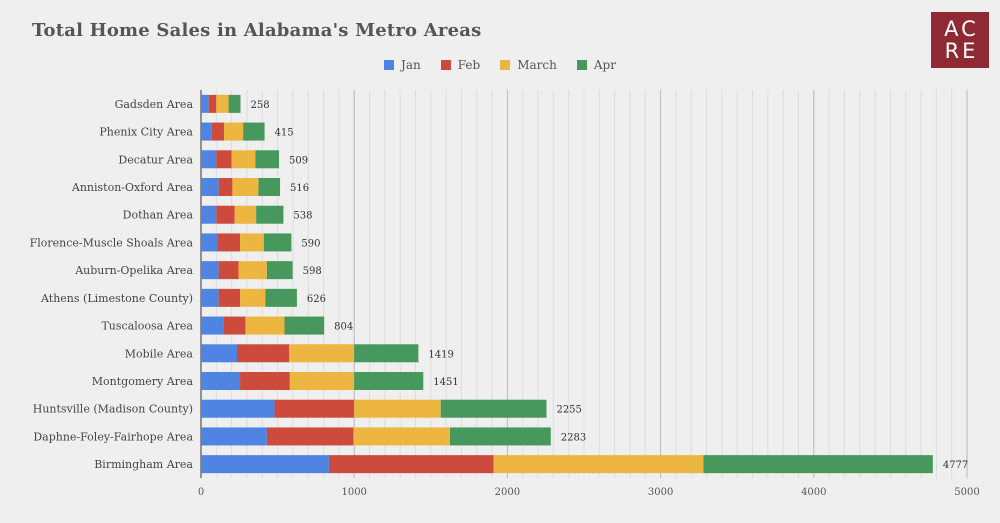 This screenshot has width=1000, height=523. What do you see at coordinates (961, 51) in the screenshot?
I see `logo-line-2: RE` at bounding box center [961, 51].